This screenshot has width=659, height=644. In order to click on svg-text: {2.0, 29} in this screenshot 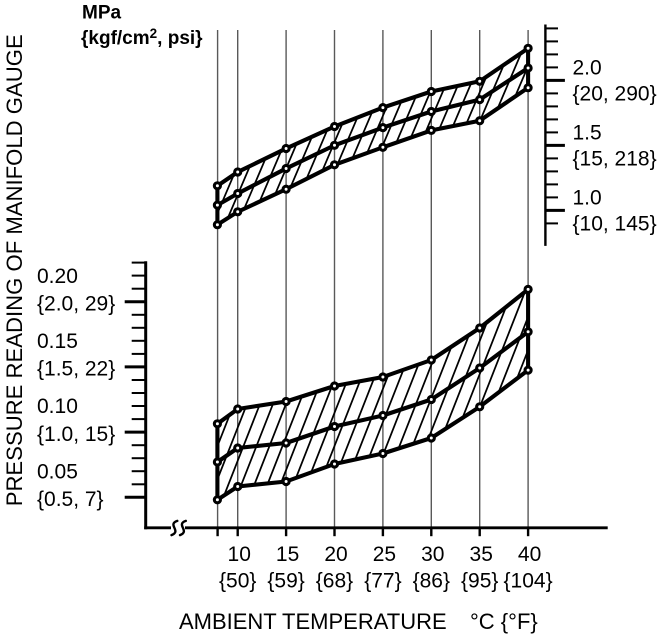, I will do `click(76, 304)`.